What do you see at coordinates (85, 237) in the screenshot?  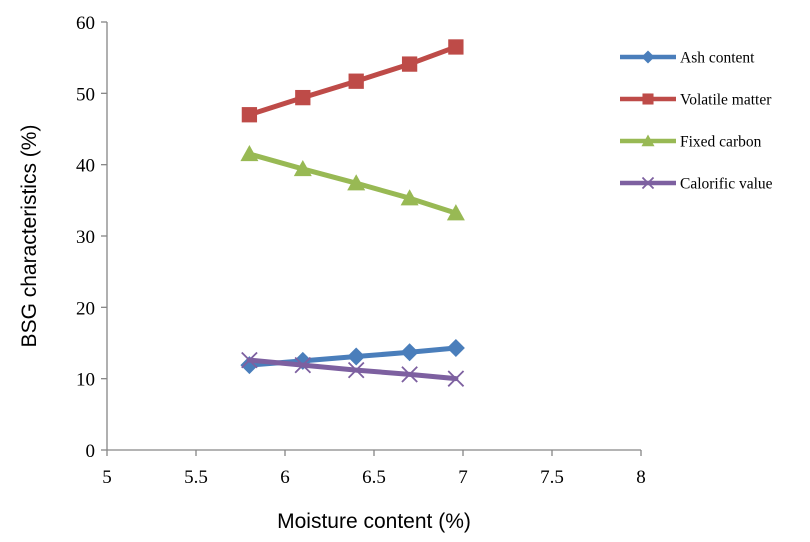 I see `y-tick-label: 30` at bounding box center [85, 237].